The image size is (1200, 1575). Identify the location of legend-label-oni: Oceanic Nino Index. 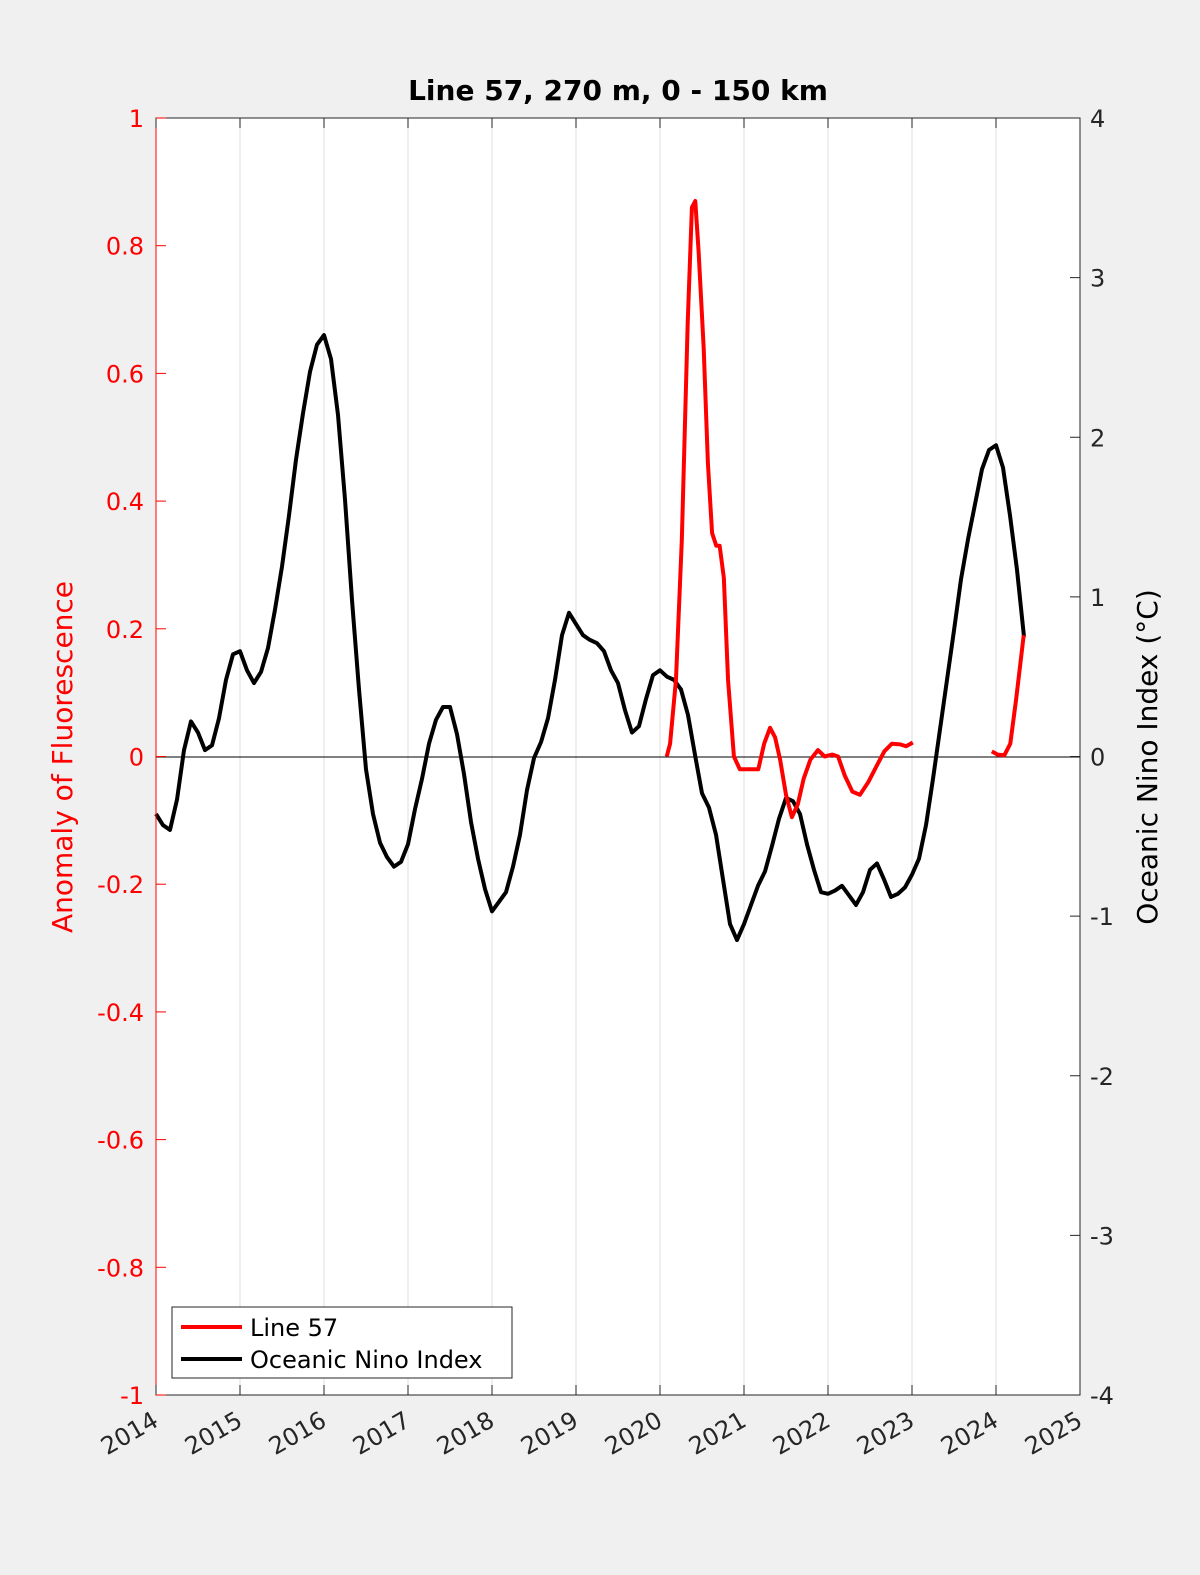
(366, 1360).